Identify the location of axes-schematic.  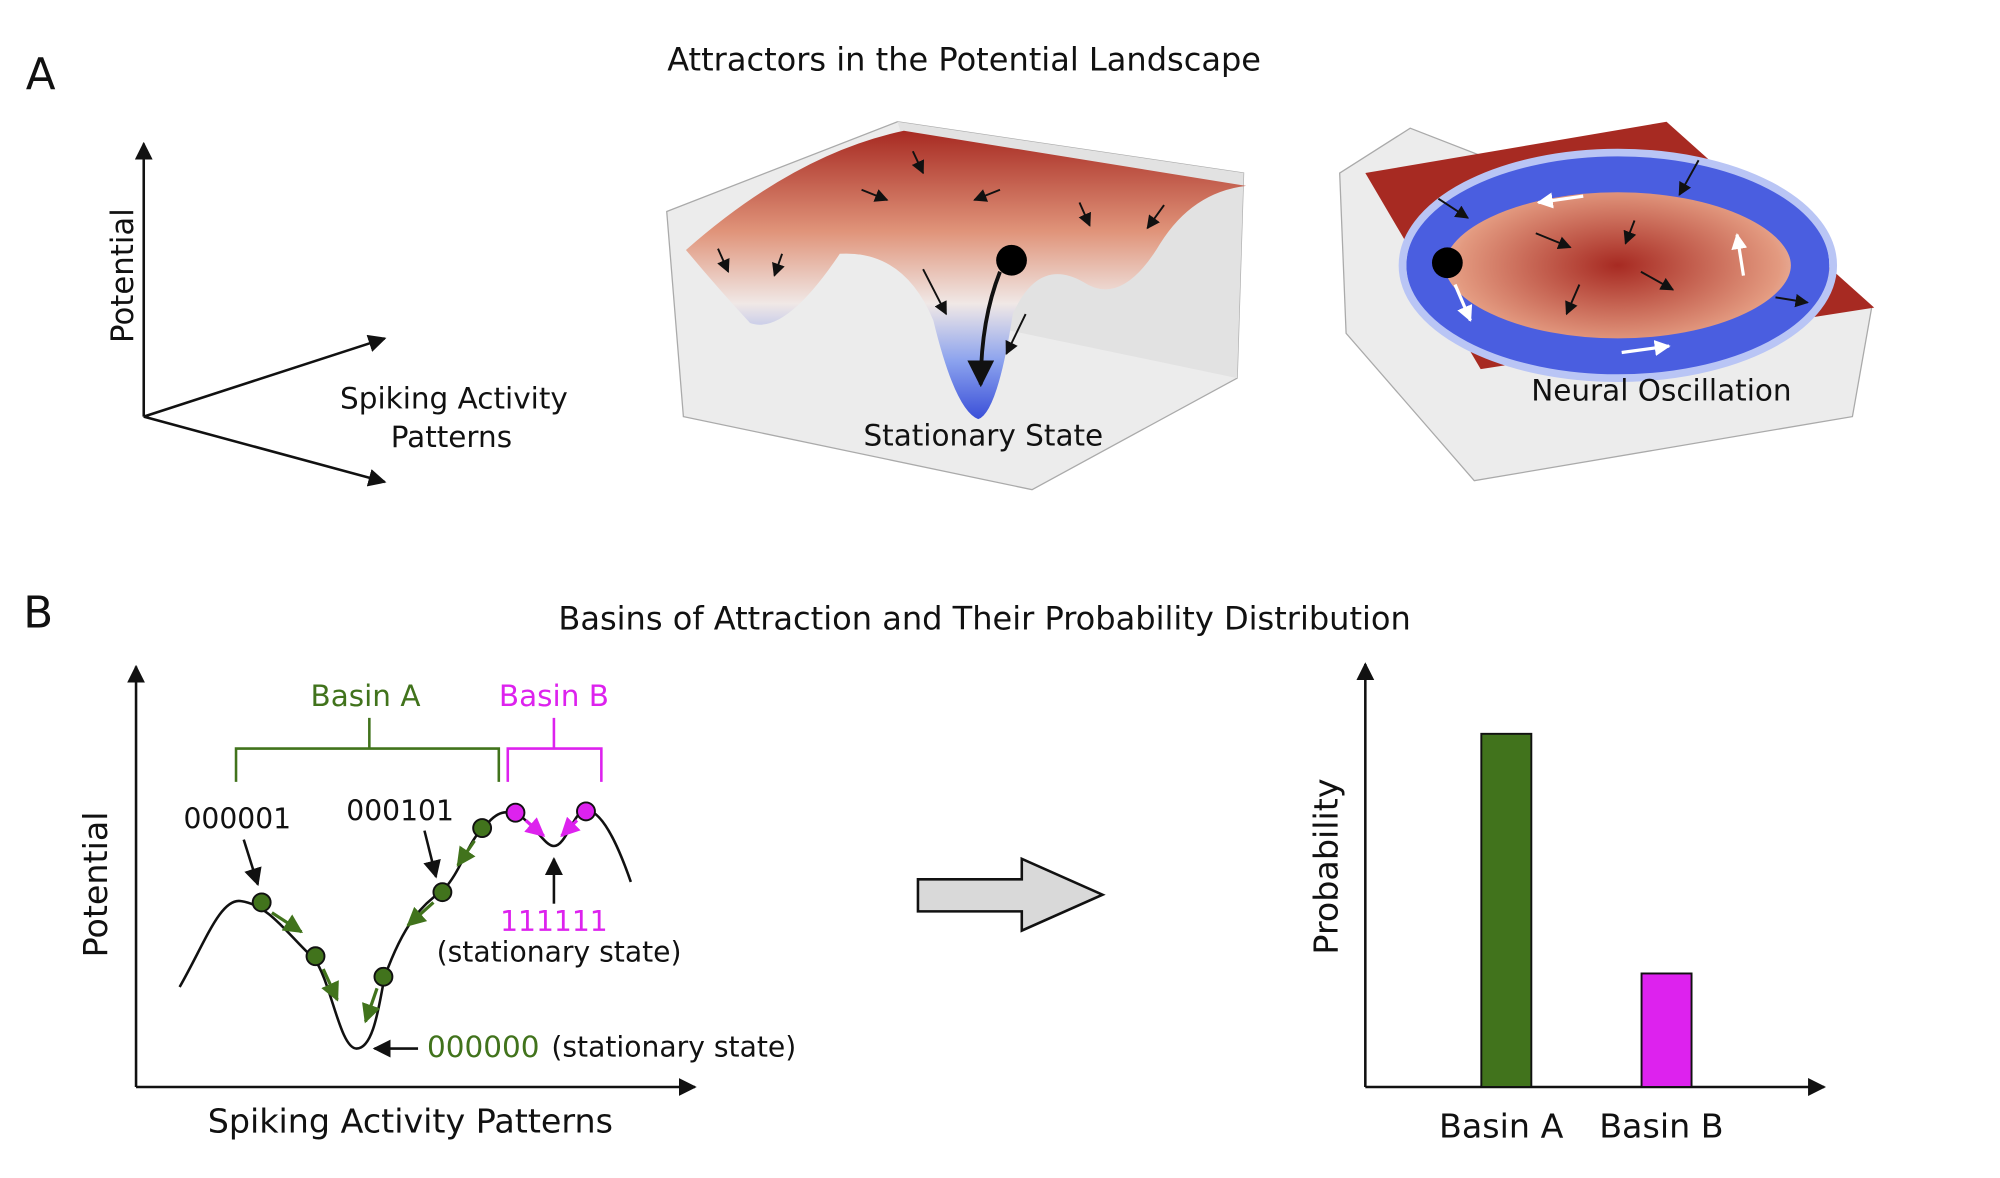
(260, 314).